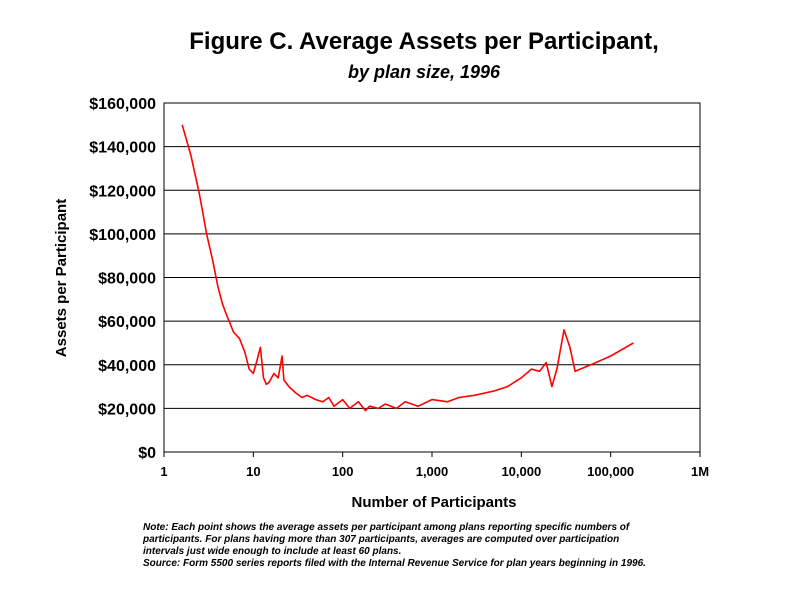 The image size is (800, 600). I want to click on x-tick-label: 1M, so click(700, 471).